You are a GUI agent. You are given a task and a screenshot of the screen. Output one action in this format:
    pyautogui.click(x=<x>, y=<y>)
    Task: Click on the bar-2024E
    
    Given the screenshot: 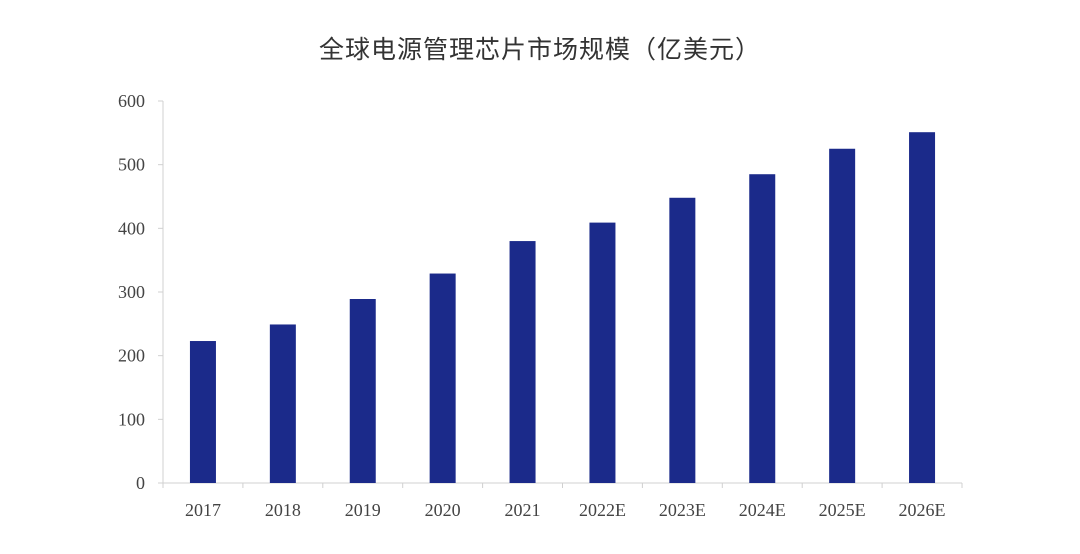 What is the action you would take?
    pyautogui.click(x=762, y=328)
    